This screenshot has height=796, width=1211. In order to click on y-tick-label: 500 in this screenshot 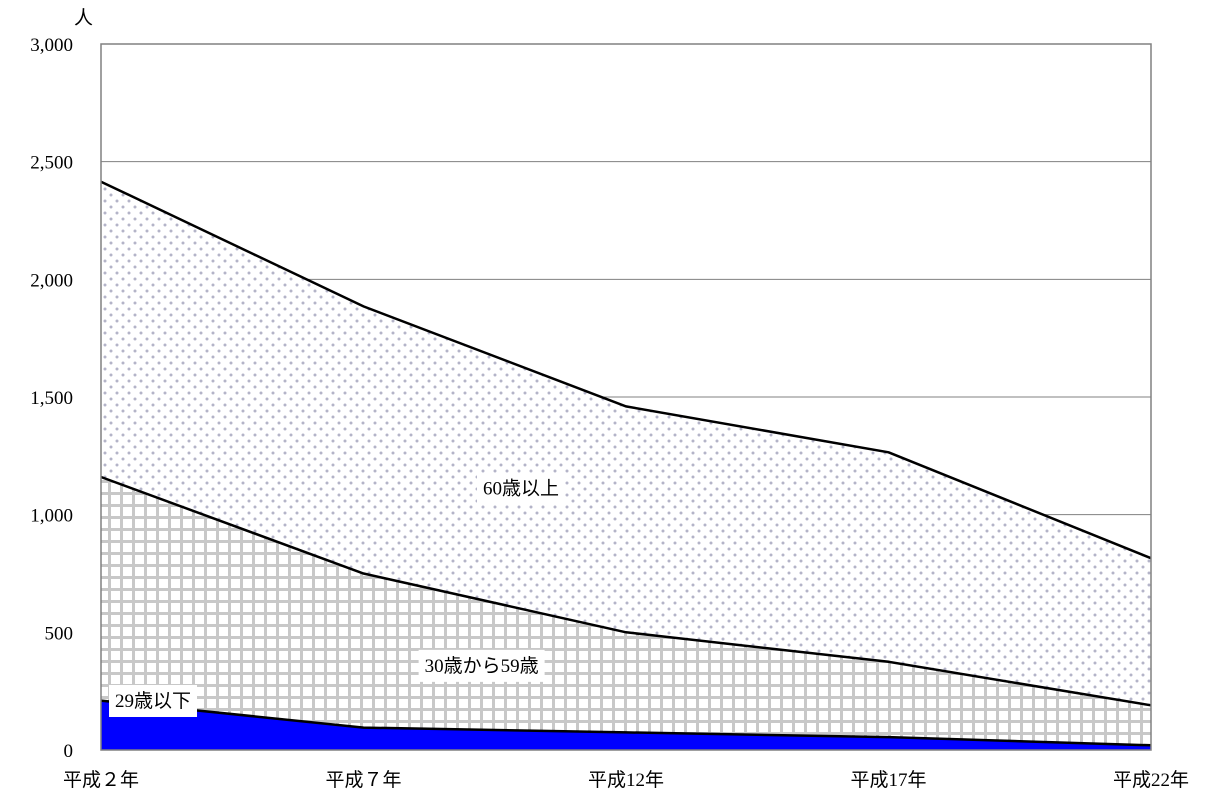, I will do `click(59, 633)`.